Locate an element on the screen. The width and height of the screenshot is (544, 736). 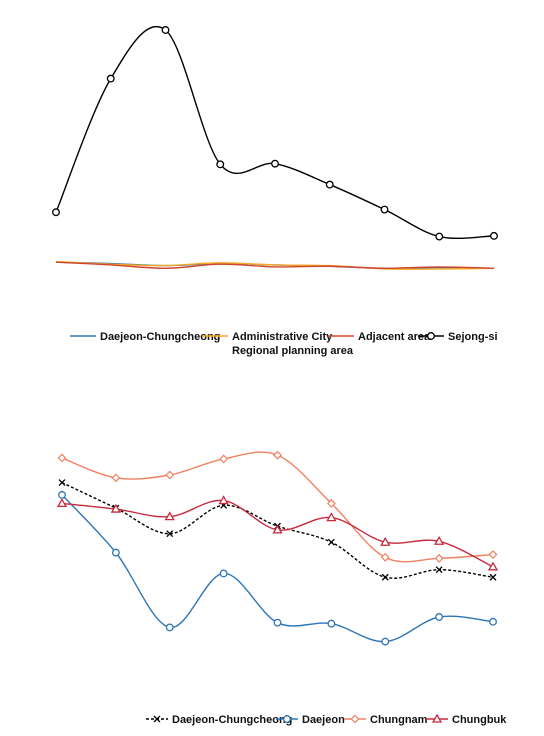
series-chungnam is located at coordinates (277, 506).